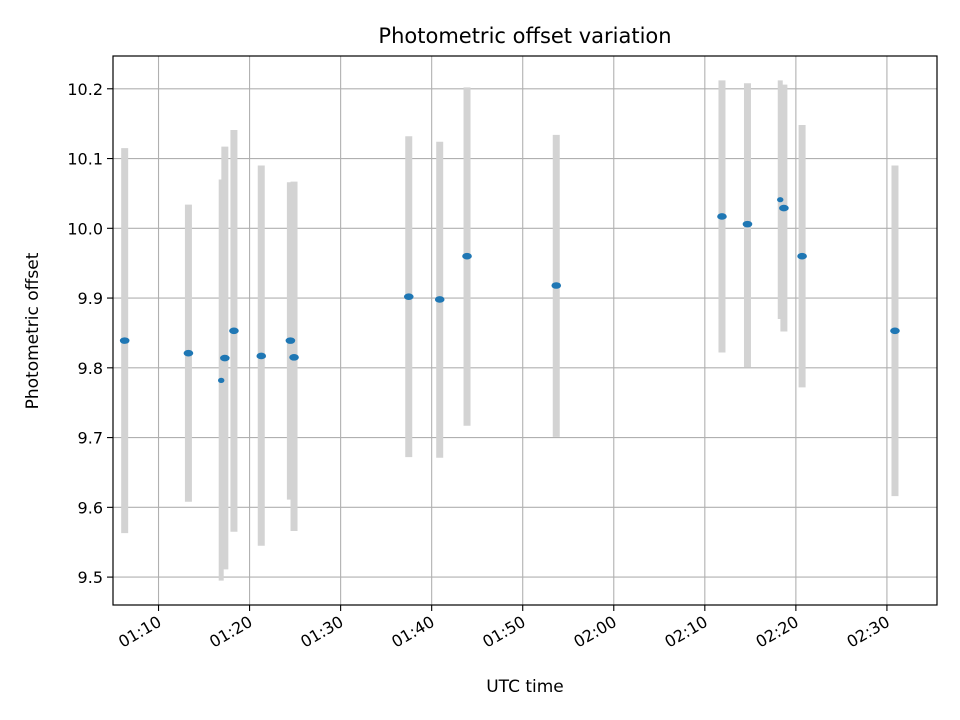 This screenshot has width=960, height=720. I want to click on y-tick-label: 9.9, so click(90, 298).